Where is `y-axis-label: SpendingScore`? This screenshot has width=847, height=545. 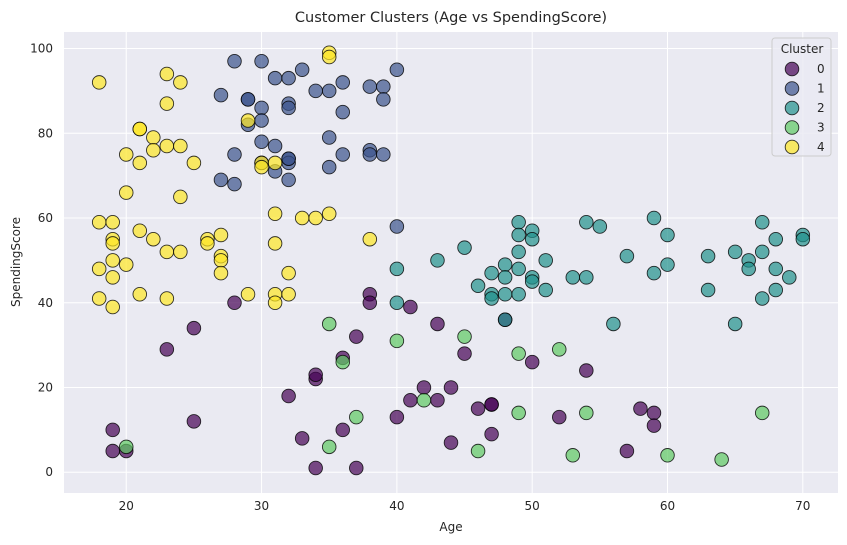 y-axis-label: SpendingScore is located at coordinates (16, 262).